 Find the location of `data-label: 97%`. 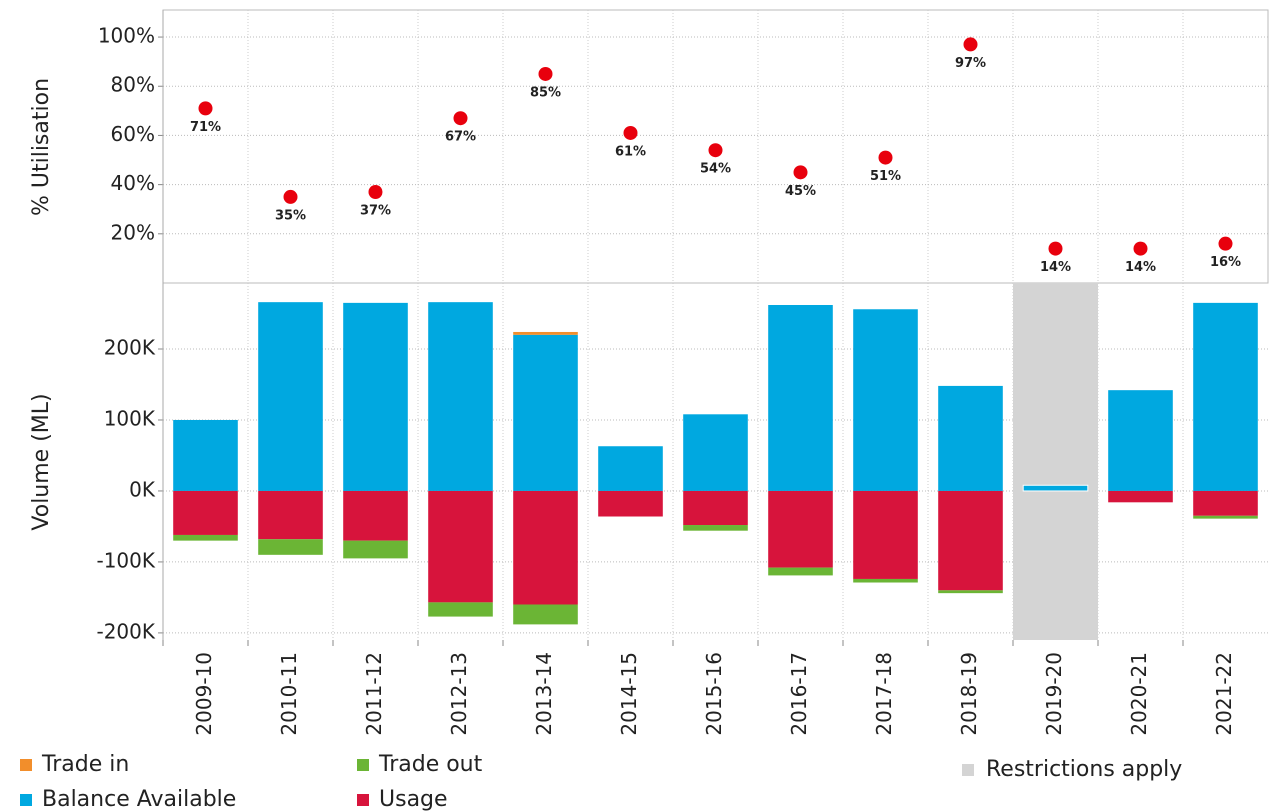

data-label: 97% is located at coordinates (970, 63).